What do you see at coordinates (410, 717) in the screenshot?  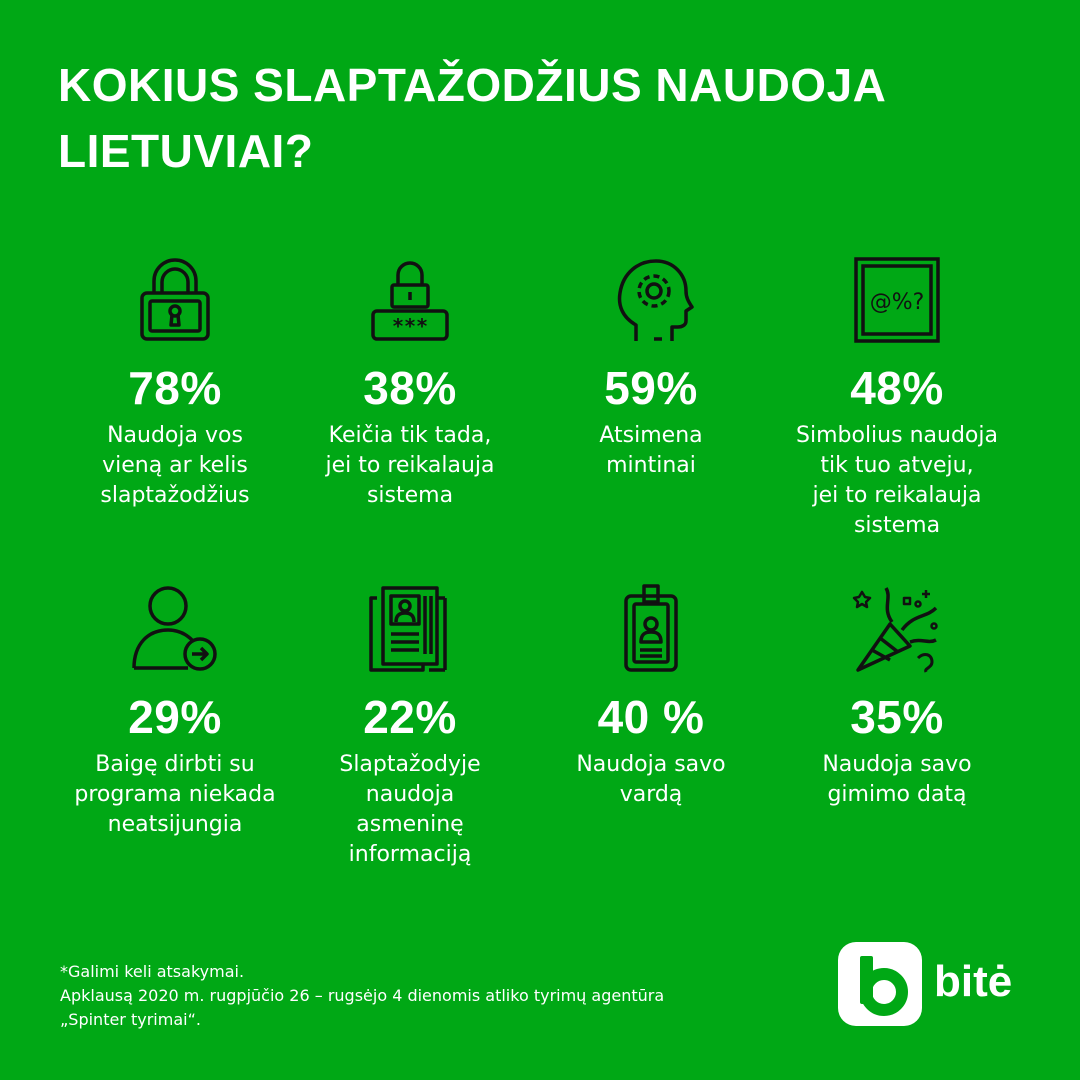 I see `stat-value: 22%` at bounding box center [410, 717].